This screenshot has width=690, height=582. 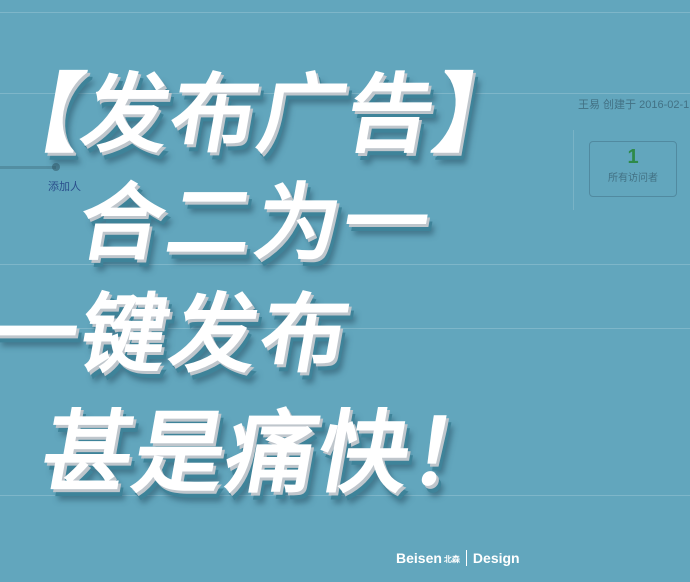 I want to click on brand-name-cn: 北森, so click(x=451, y=559).